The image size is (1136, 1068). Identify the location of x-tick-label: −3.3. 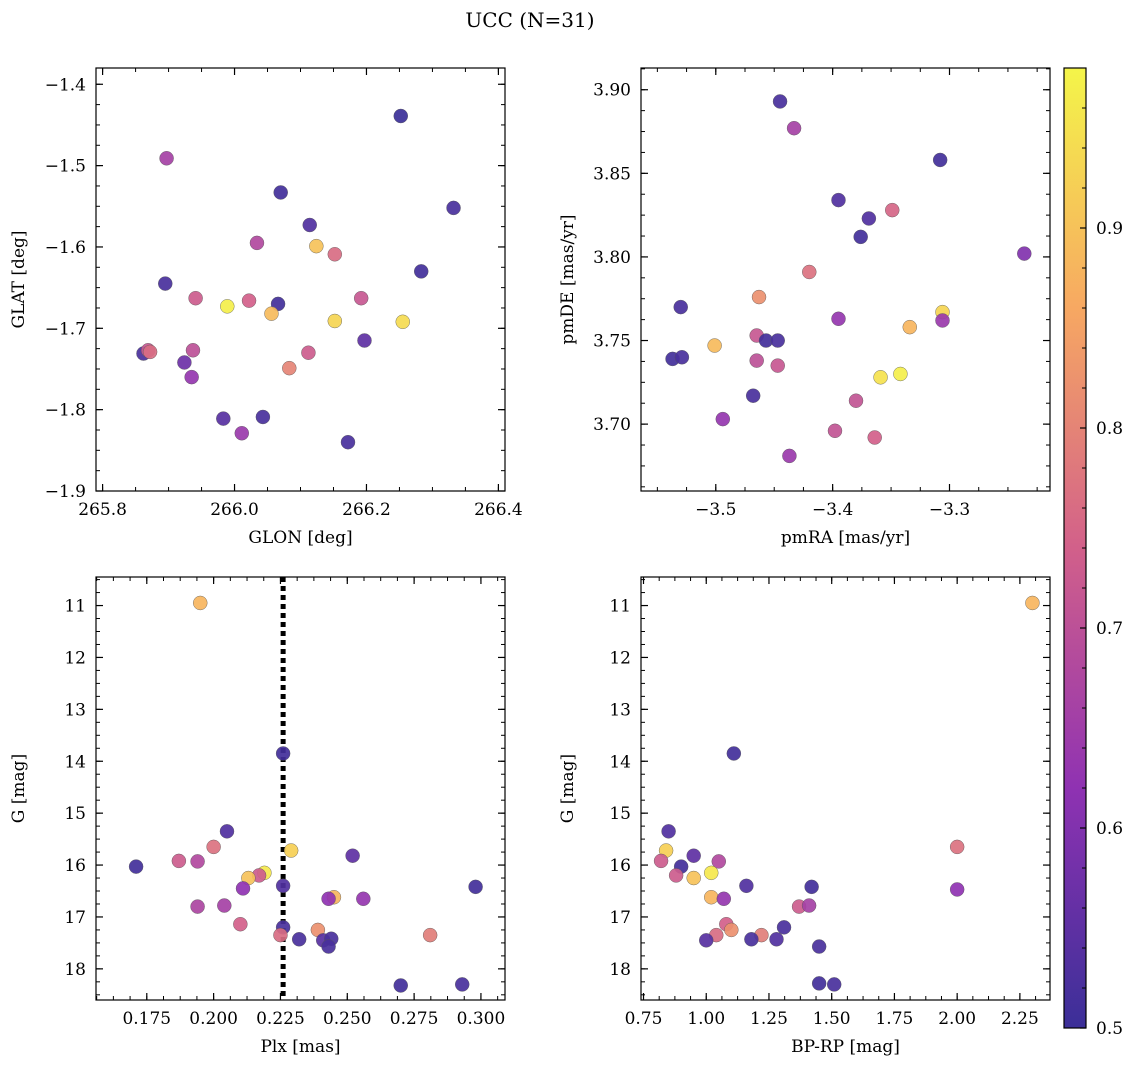
(949, 510).